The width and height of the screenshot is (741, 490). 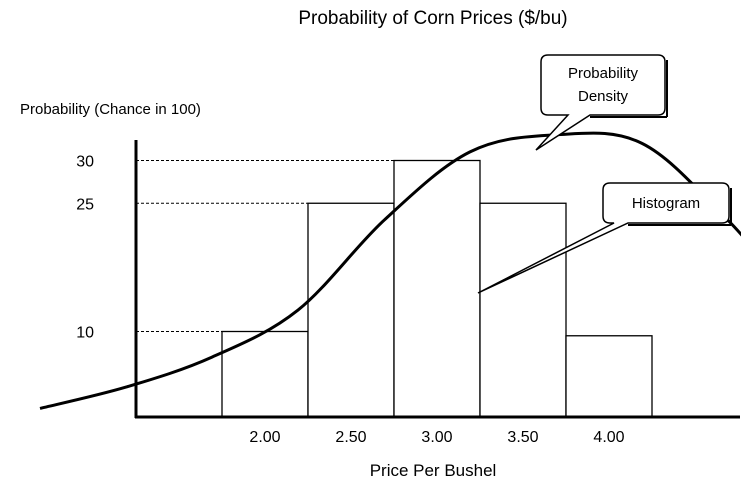 I want to click on y-tick-label: 25, so click(x=85, y=204).